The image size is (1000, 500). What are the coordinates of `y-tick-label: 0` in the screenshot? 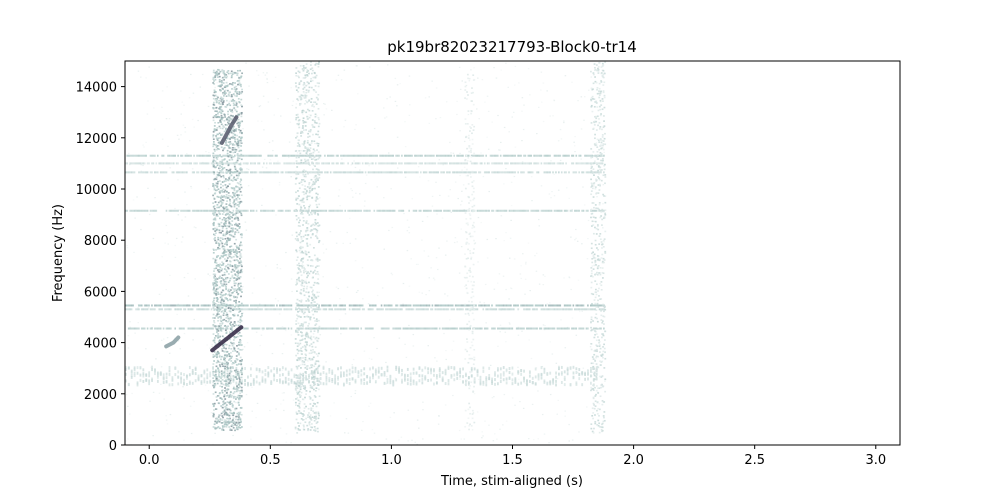 It's located at (113, 446).